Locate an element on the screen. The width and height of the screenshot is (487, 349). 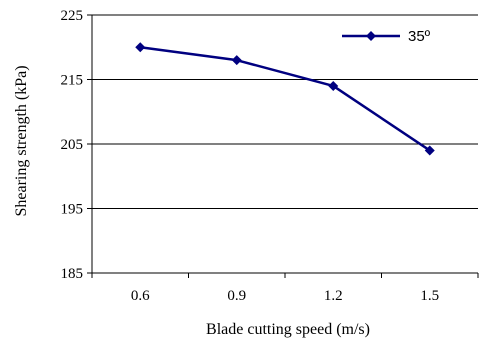
y-tick-label: 215 is located at coordinates (72, 81).